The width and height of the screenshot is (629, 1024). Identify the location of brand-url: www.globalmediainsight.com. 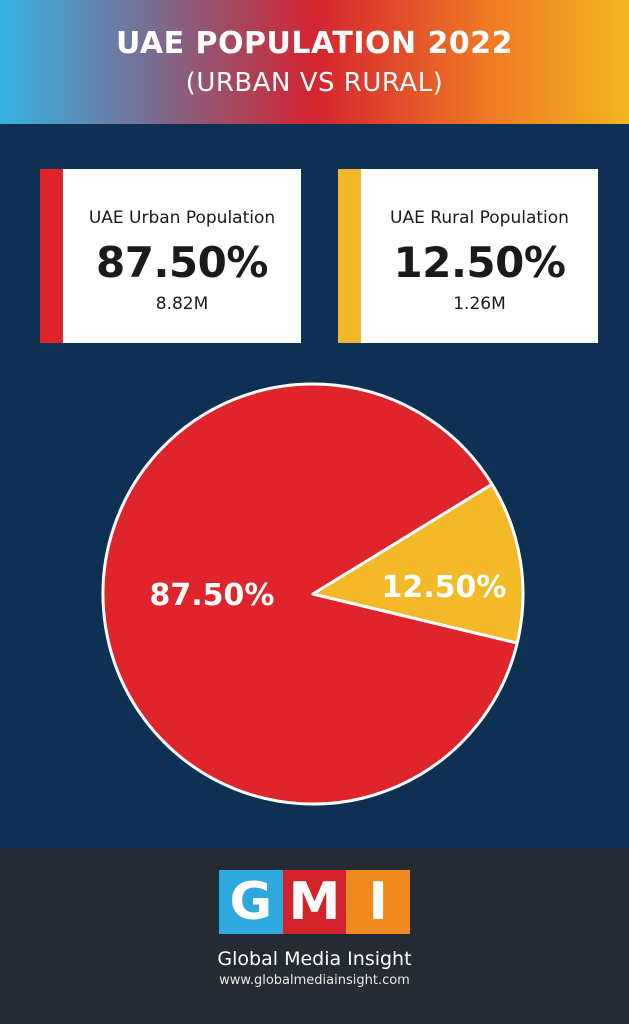
(314, 980).